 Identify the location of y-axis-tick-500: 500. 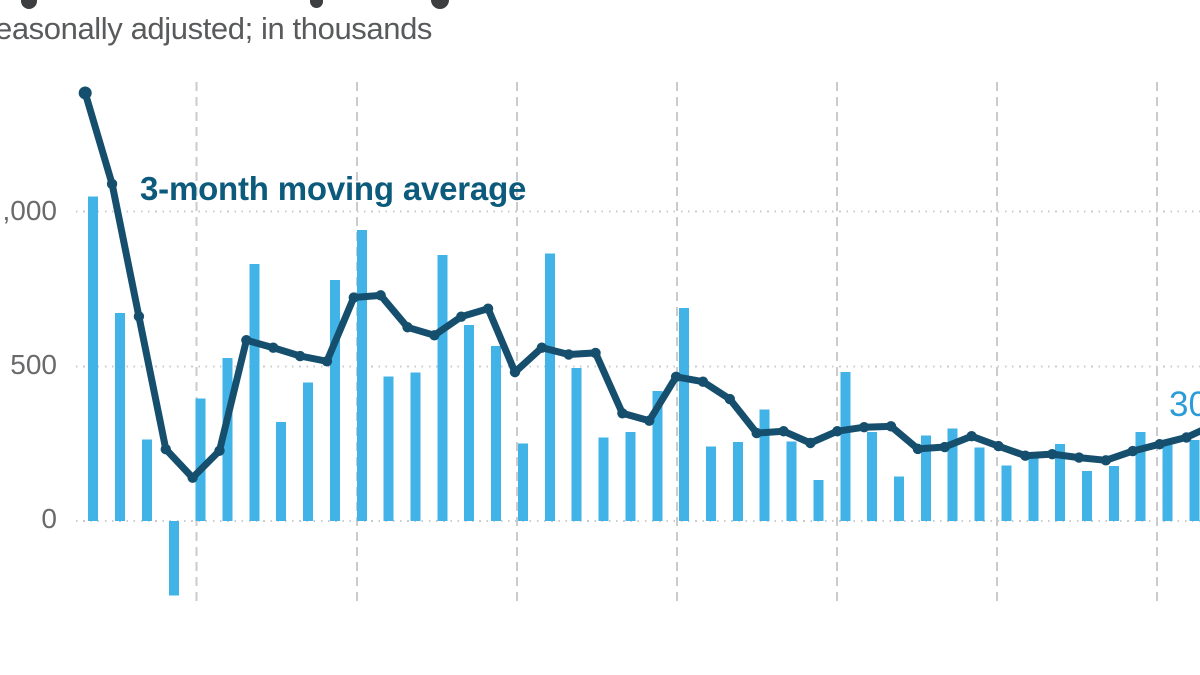
(33, 364).